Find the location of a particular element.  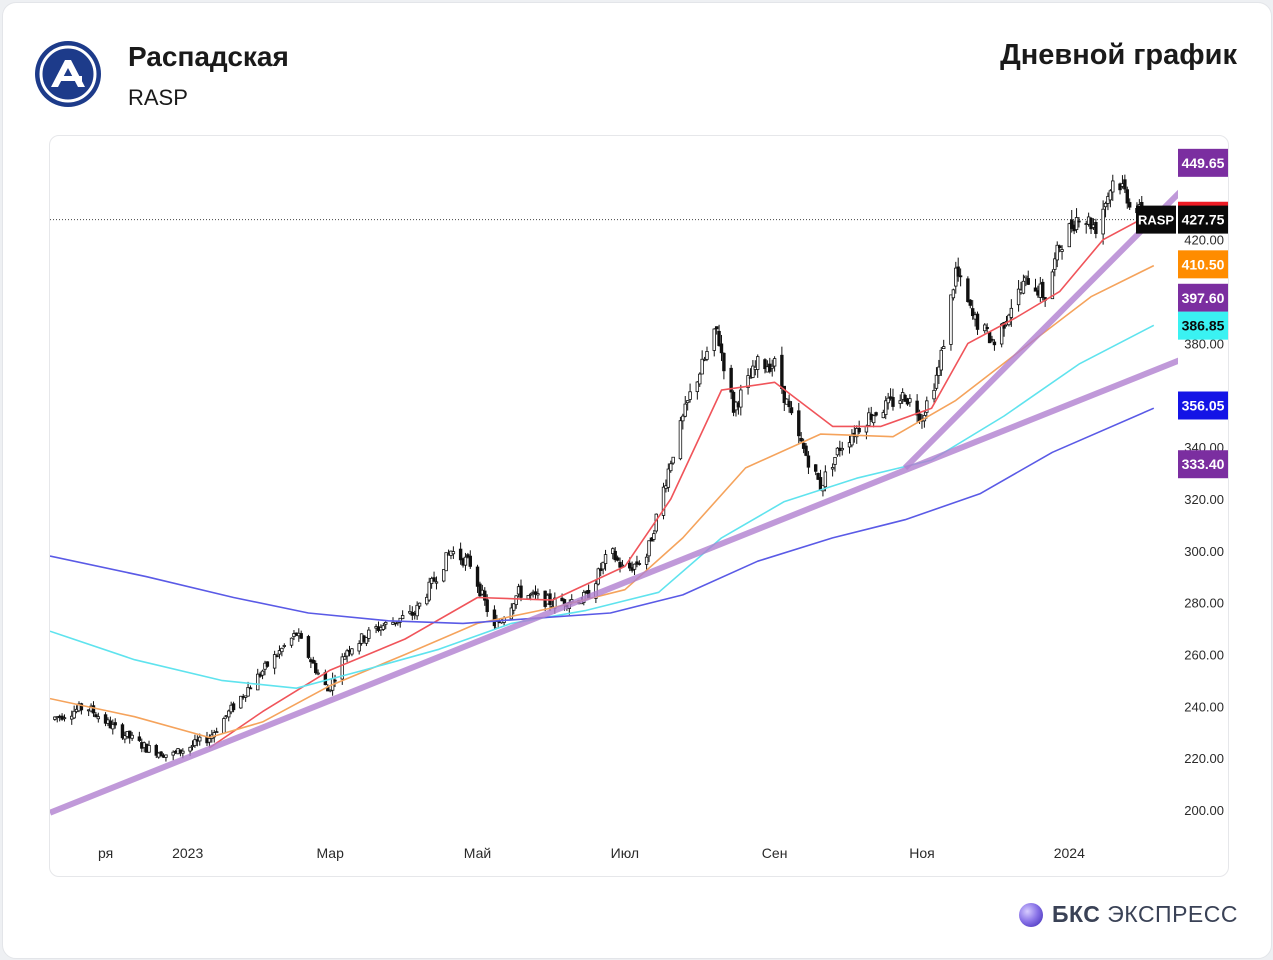

company-name: Распадская is located at coordinates (208, 56).